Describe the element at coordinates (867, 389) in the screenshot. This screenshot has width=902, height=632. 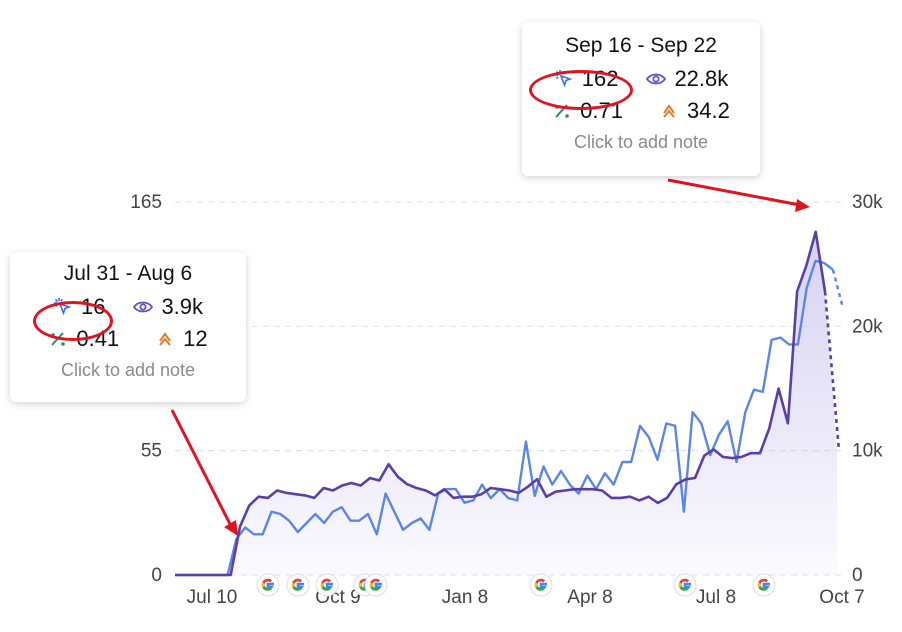
I see `right-axis: 0 10k 20k 30k` at that location.